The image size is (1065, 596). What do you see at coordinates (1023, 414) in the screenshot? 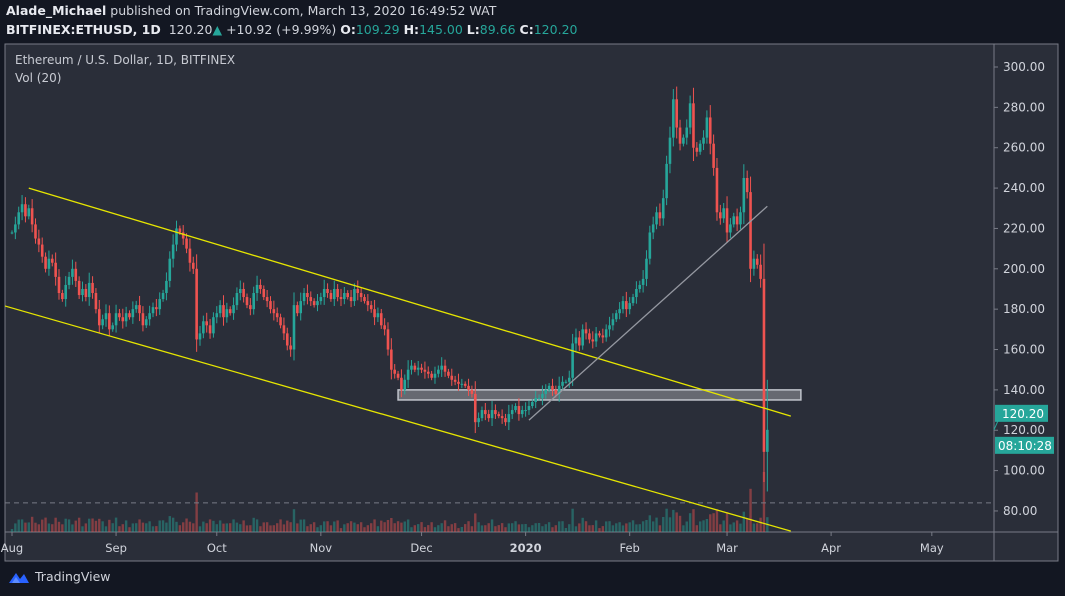
I see `last-price-badge-text: 120.20` at bounding box center [1023, 414].